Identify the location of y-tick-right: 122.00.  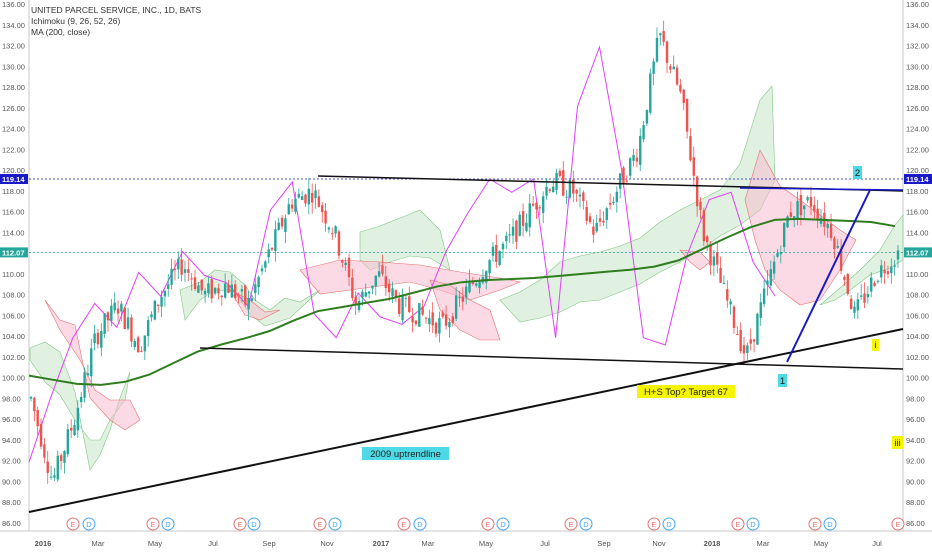
(917, 149).